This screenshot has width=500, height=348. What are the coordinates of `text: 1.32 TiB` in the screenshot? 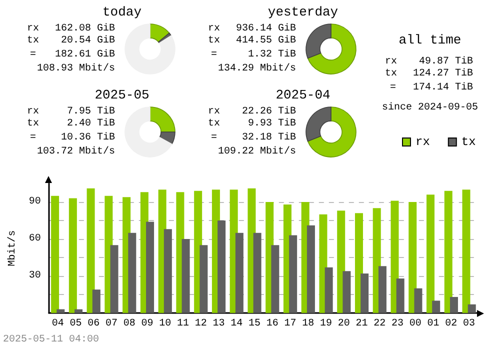 It's located at (272, 54).